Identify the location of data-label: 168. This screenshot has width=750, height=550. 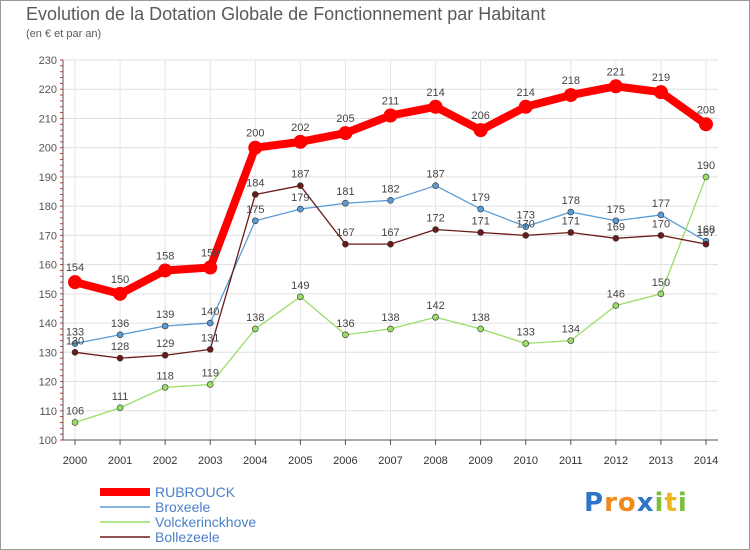
(706, 230).